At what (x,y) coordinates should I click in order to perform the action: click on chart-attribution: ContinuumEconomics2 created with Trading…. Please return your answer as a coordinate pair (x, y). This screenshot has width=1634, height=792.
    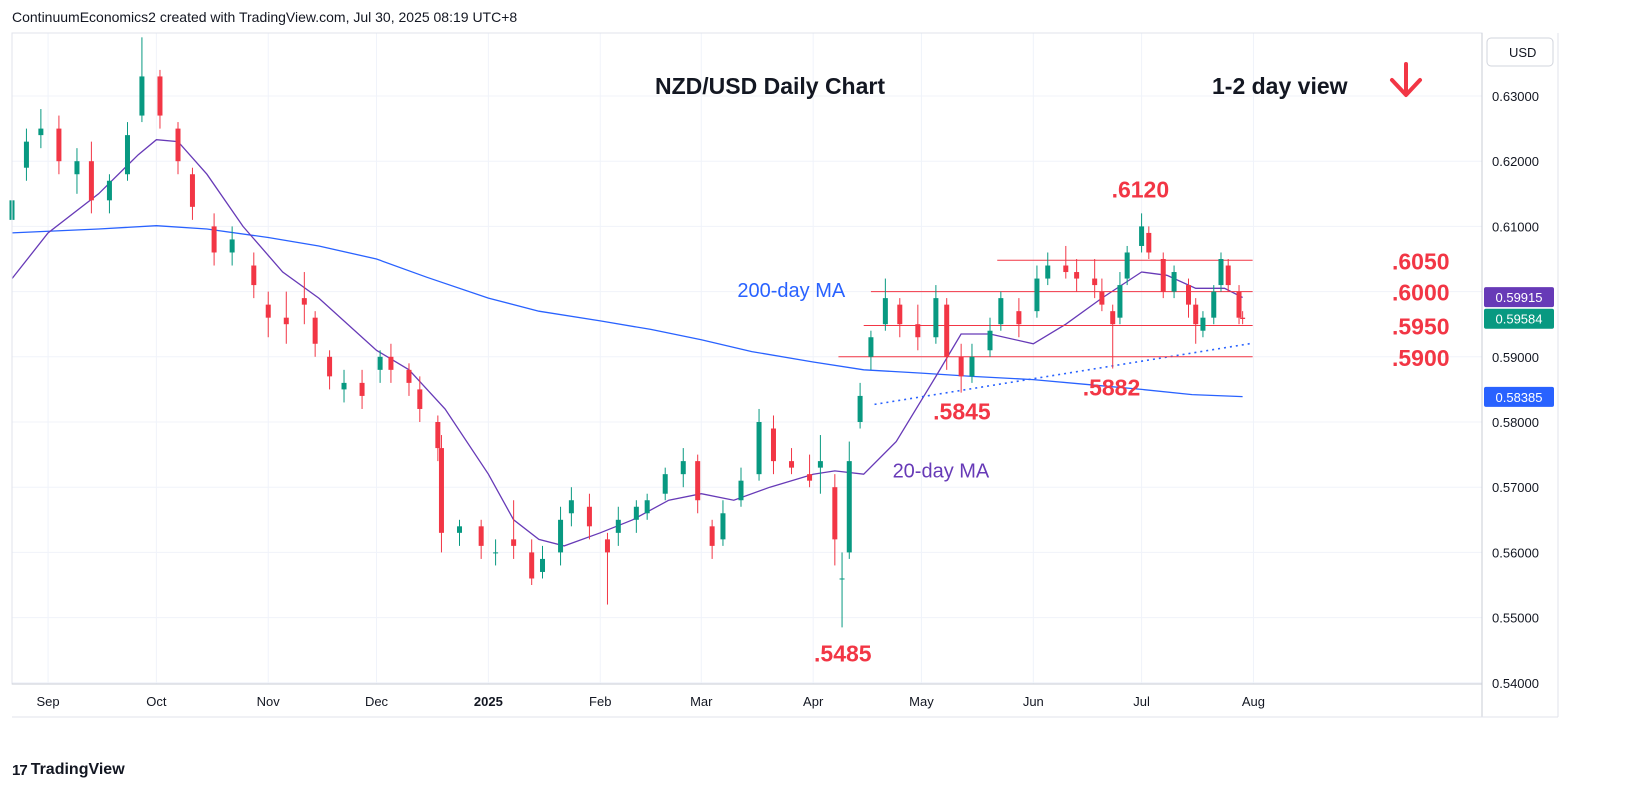
    Looking at the image, I should click on (265, 17).